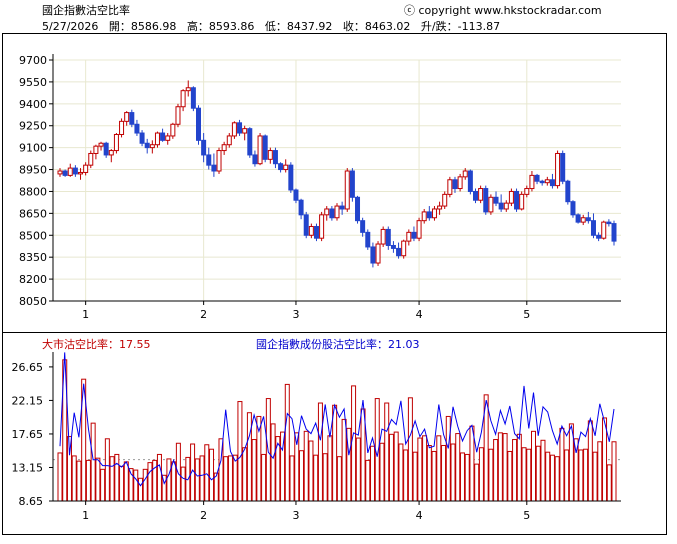  What do you see at coordinates (135, 344) in the screenshot?
I see `market-ratio-value: 17.55` at bounding box center [135, 344].